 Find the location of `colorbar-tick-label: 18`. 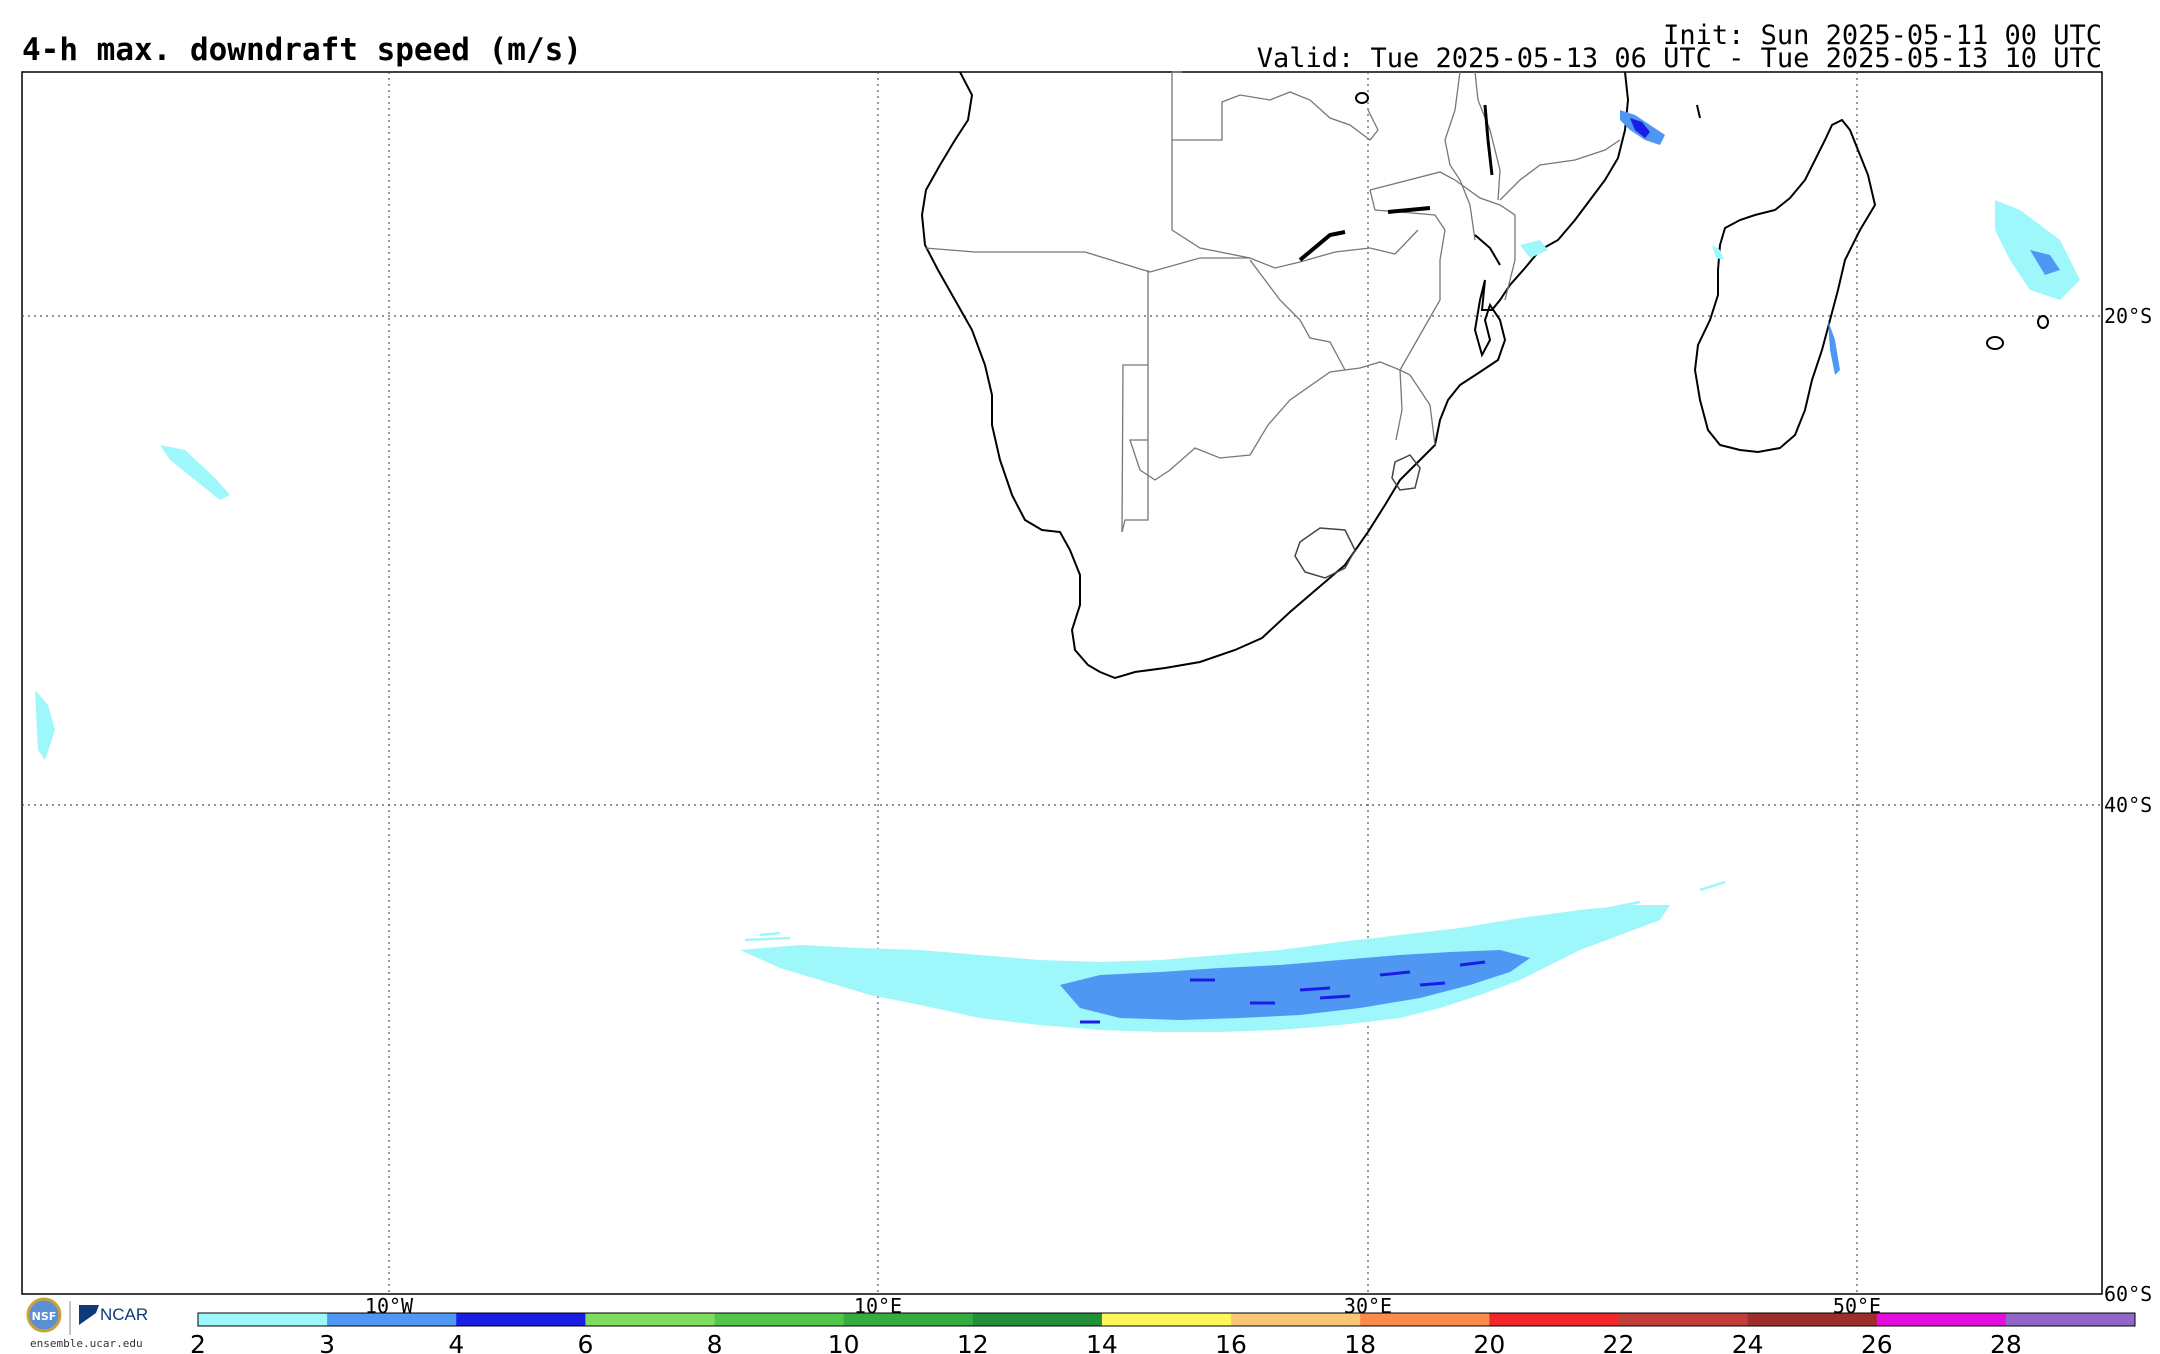

colorbar-tick-label: 18 is located at coordinates (1360, 1342).